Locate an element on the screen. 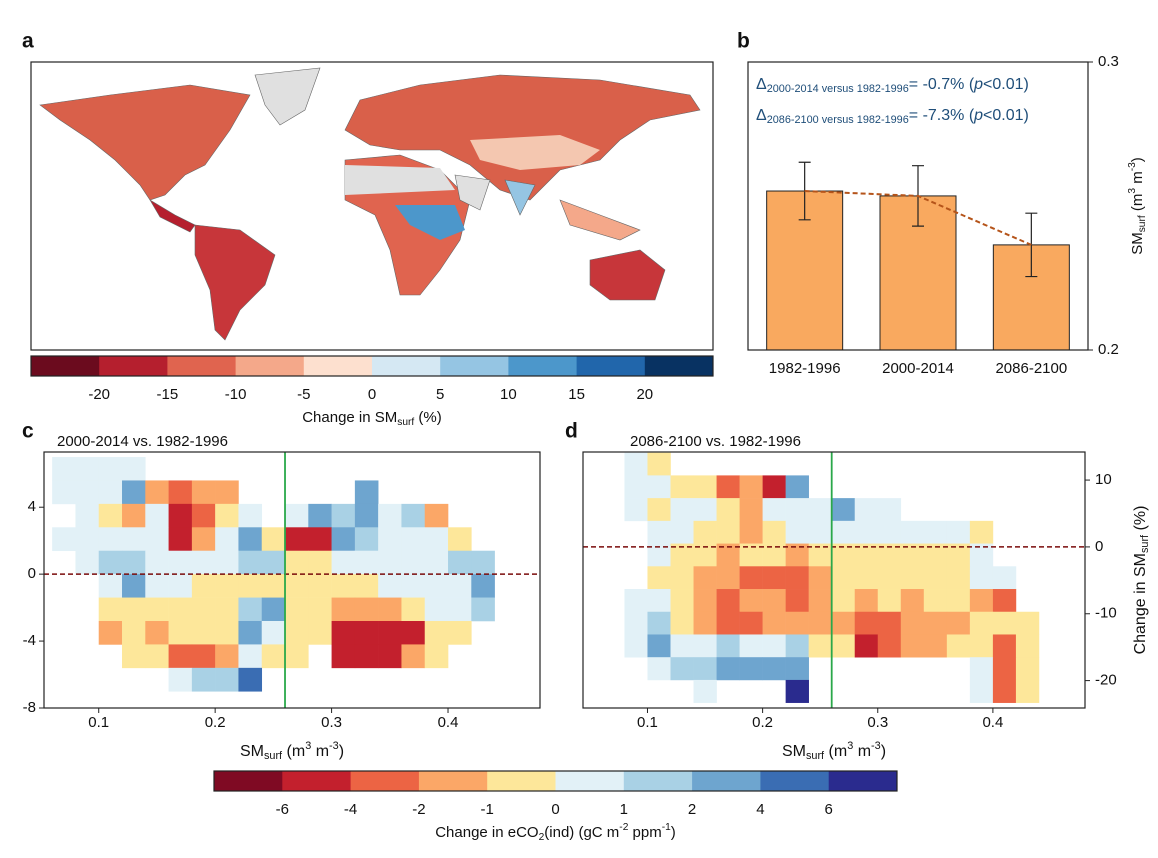 Image resolution: width=1158 pixels, height=858 pixels. label-part: ) is located at coordinates (341, 751).